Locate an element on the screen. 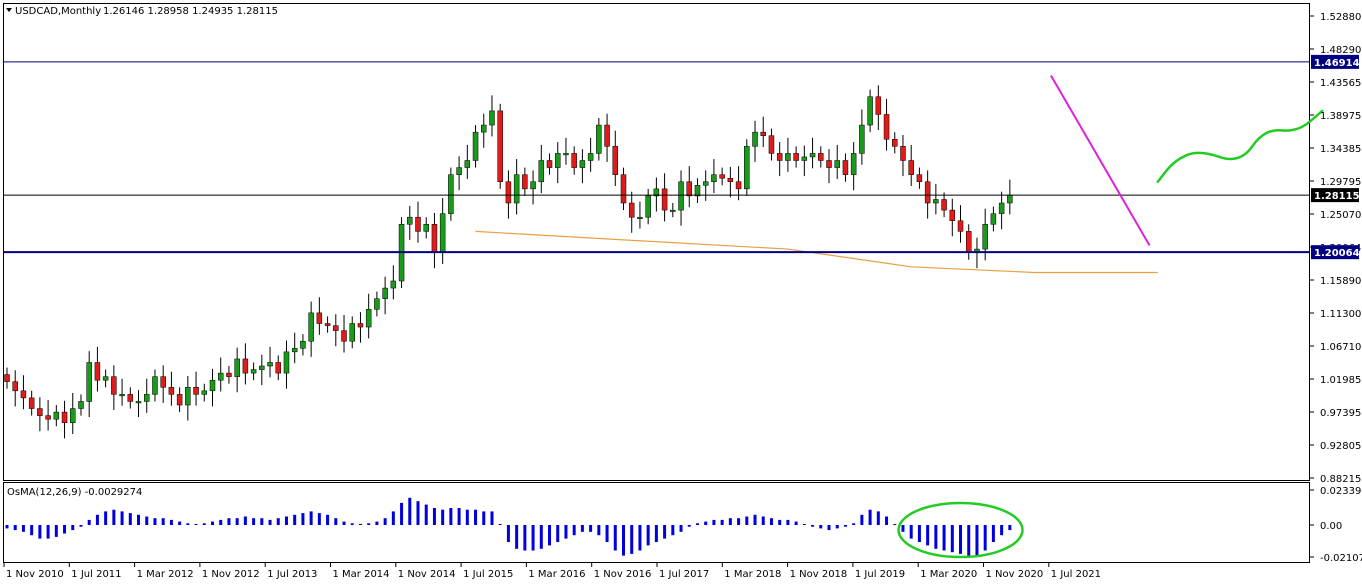 The width and height of the screenshot is (1362, 584). time-label: 1 Nov 2016 is located at coordinates (623, 574).